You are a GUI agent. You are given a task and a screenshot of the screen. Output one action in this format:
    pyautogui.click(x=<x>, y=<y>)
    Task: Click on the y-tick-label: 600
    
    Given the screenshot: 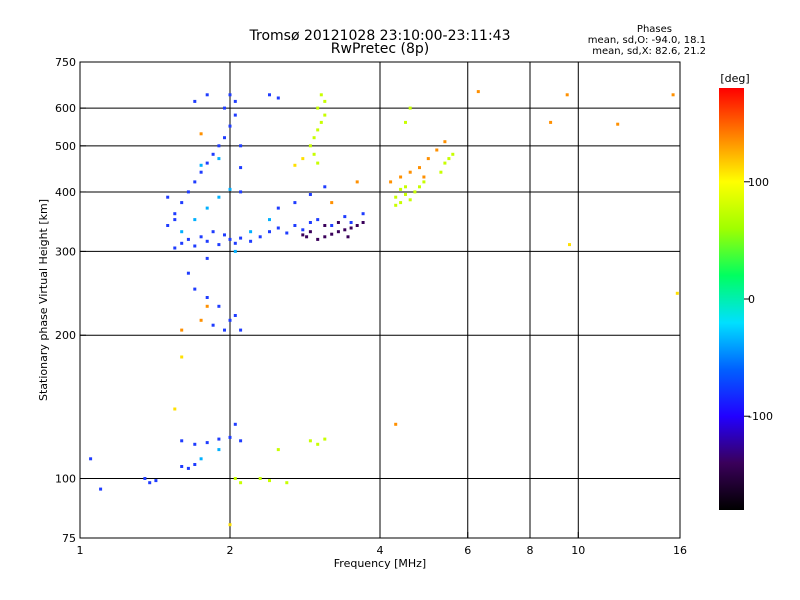 What is the action you would take?
    pyautogui.click(x=65, y=108)
    